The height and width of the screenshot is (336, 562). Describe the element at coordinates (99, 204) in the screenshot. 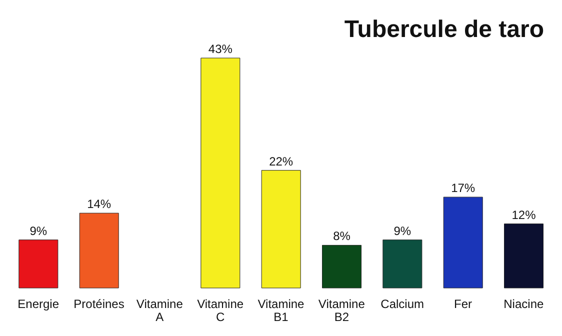

I see `data-label: 14%` at that location.